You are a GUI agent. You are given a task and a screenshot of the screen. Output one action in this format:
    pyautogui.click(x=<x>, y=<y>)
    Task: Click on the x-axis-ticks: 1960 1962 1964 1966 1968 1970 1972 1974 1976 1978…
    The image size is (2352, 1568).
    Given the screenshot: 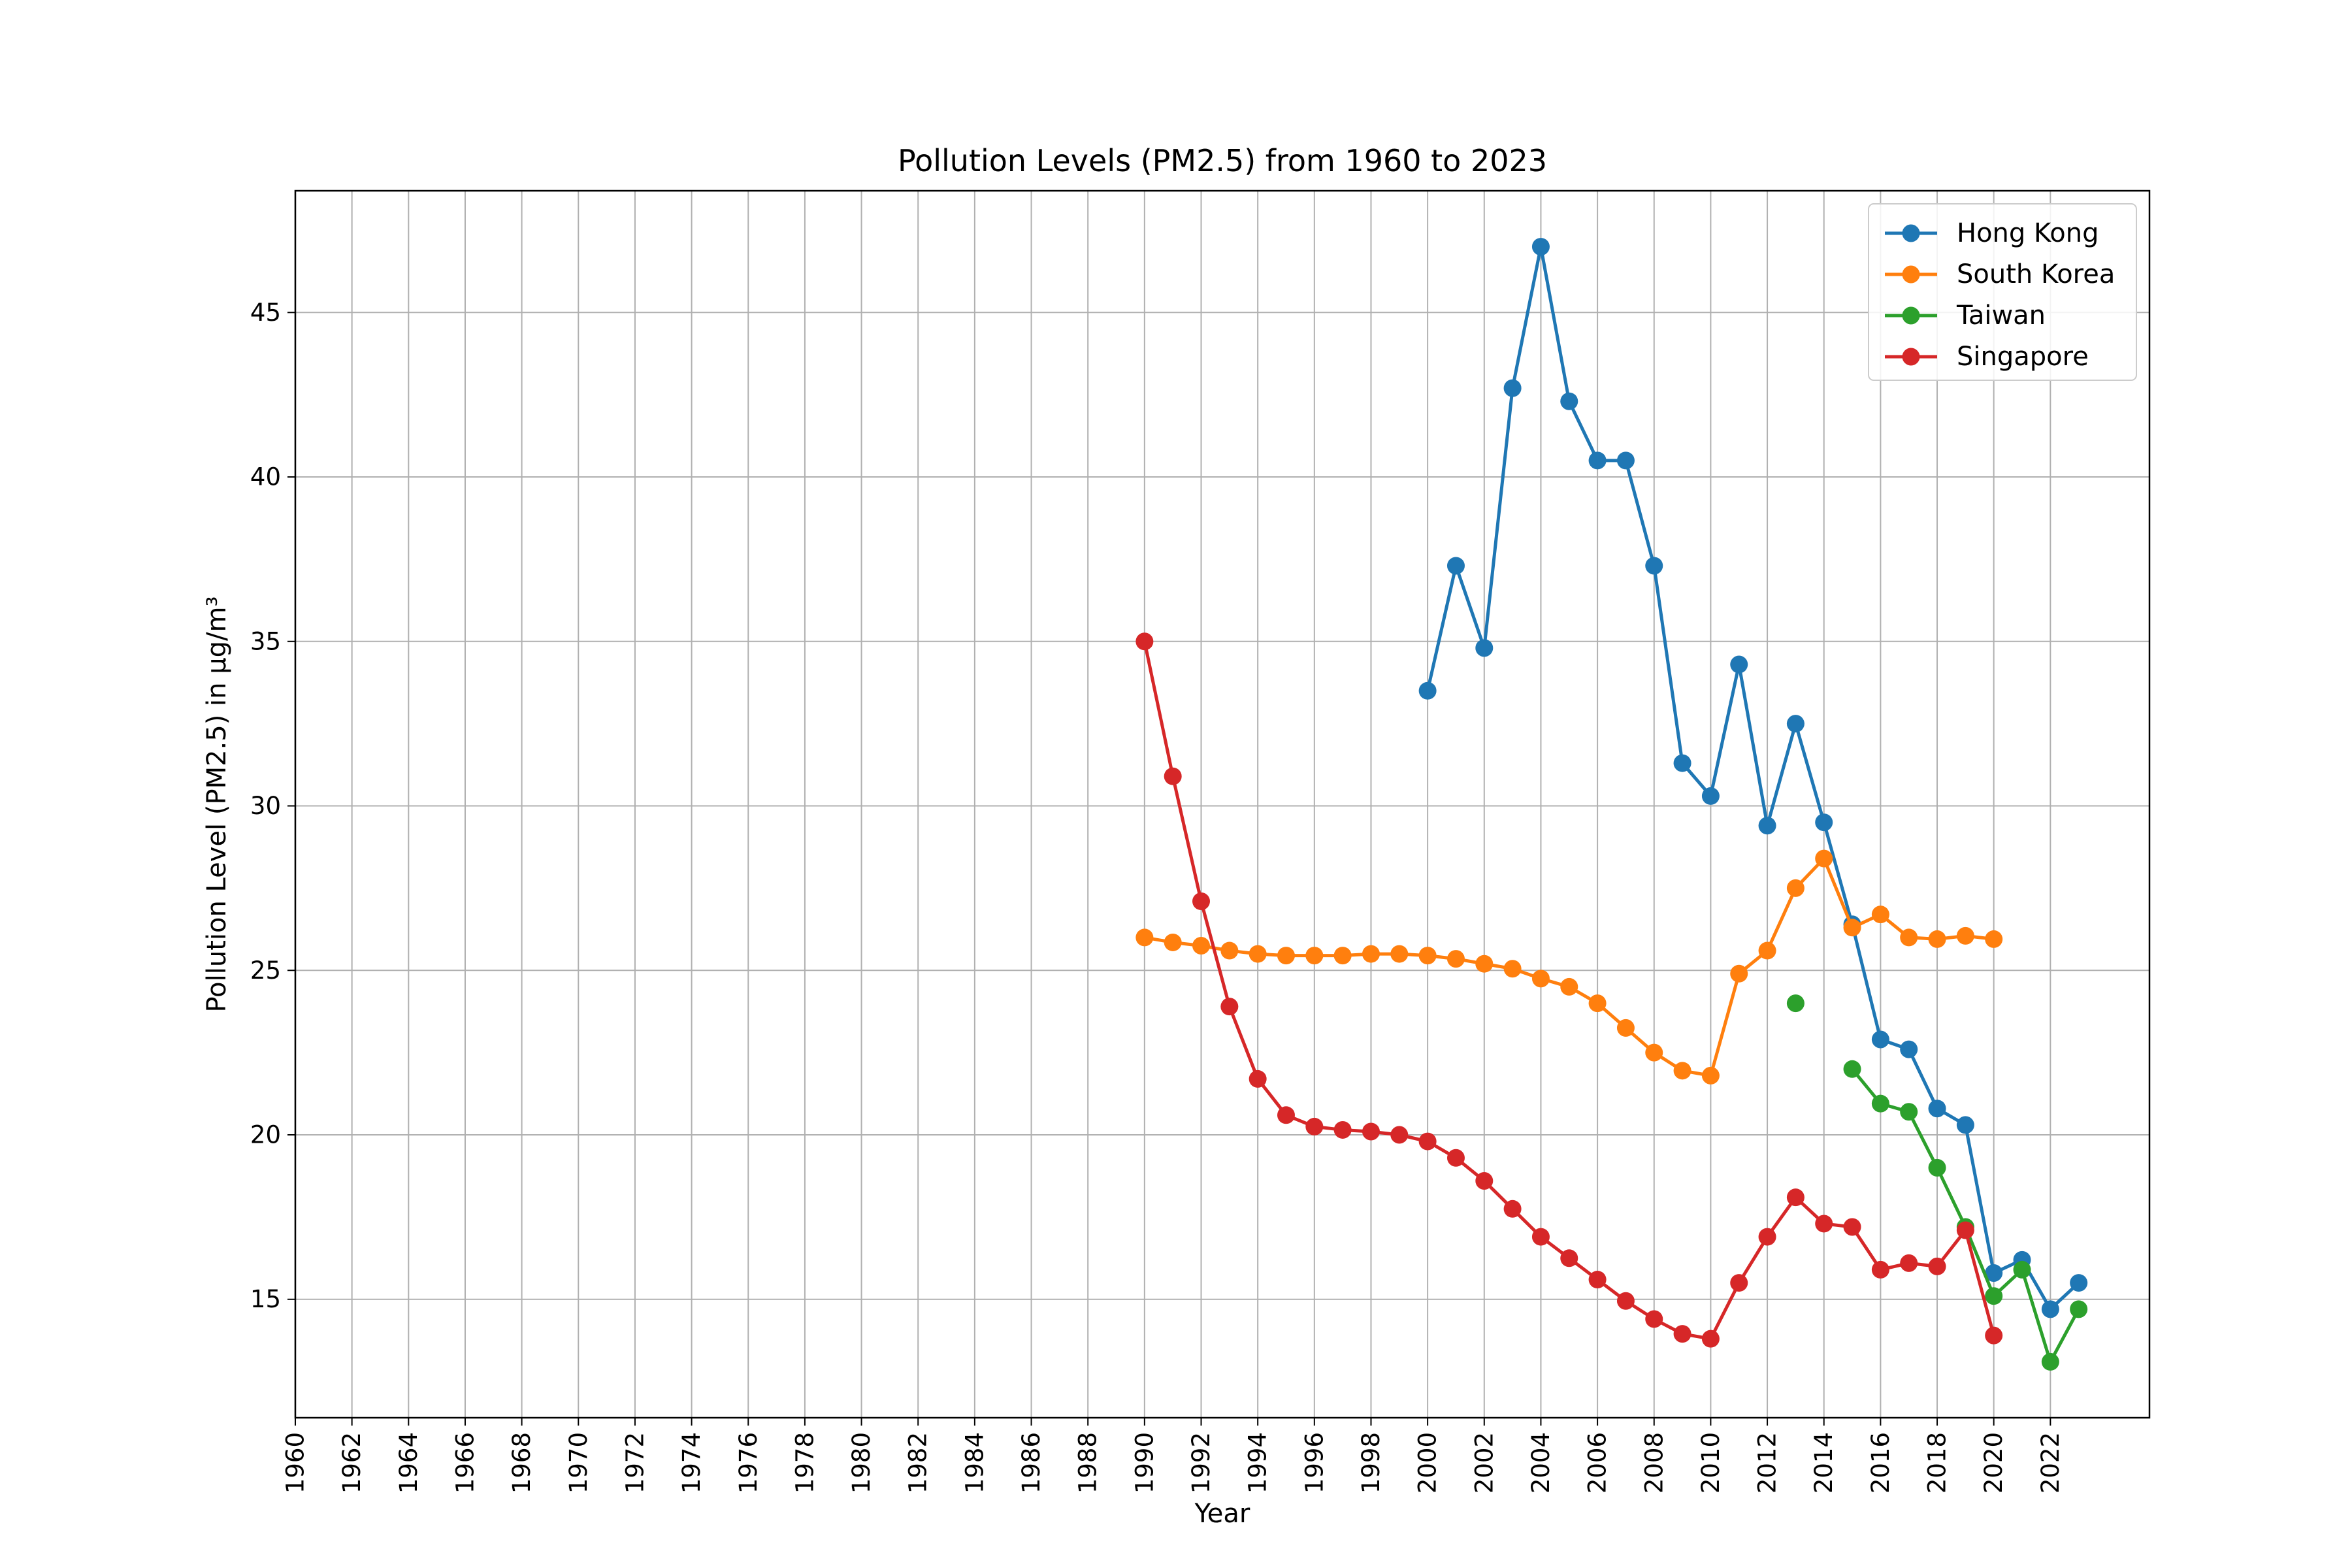 What is the action you would take?
    pyautogui.click(x=1173, y=1456)
    